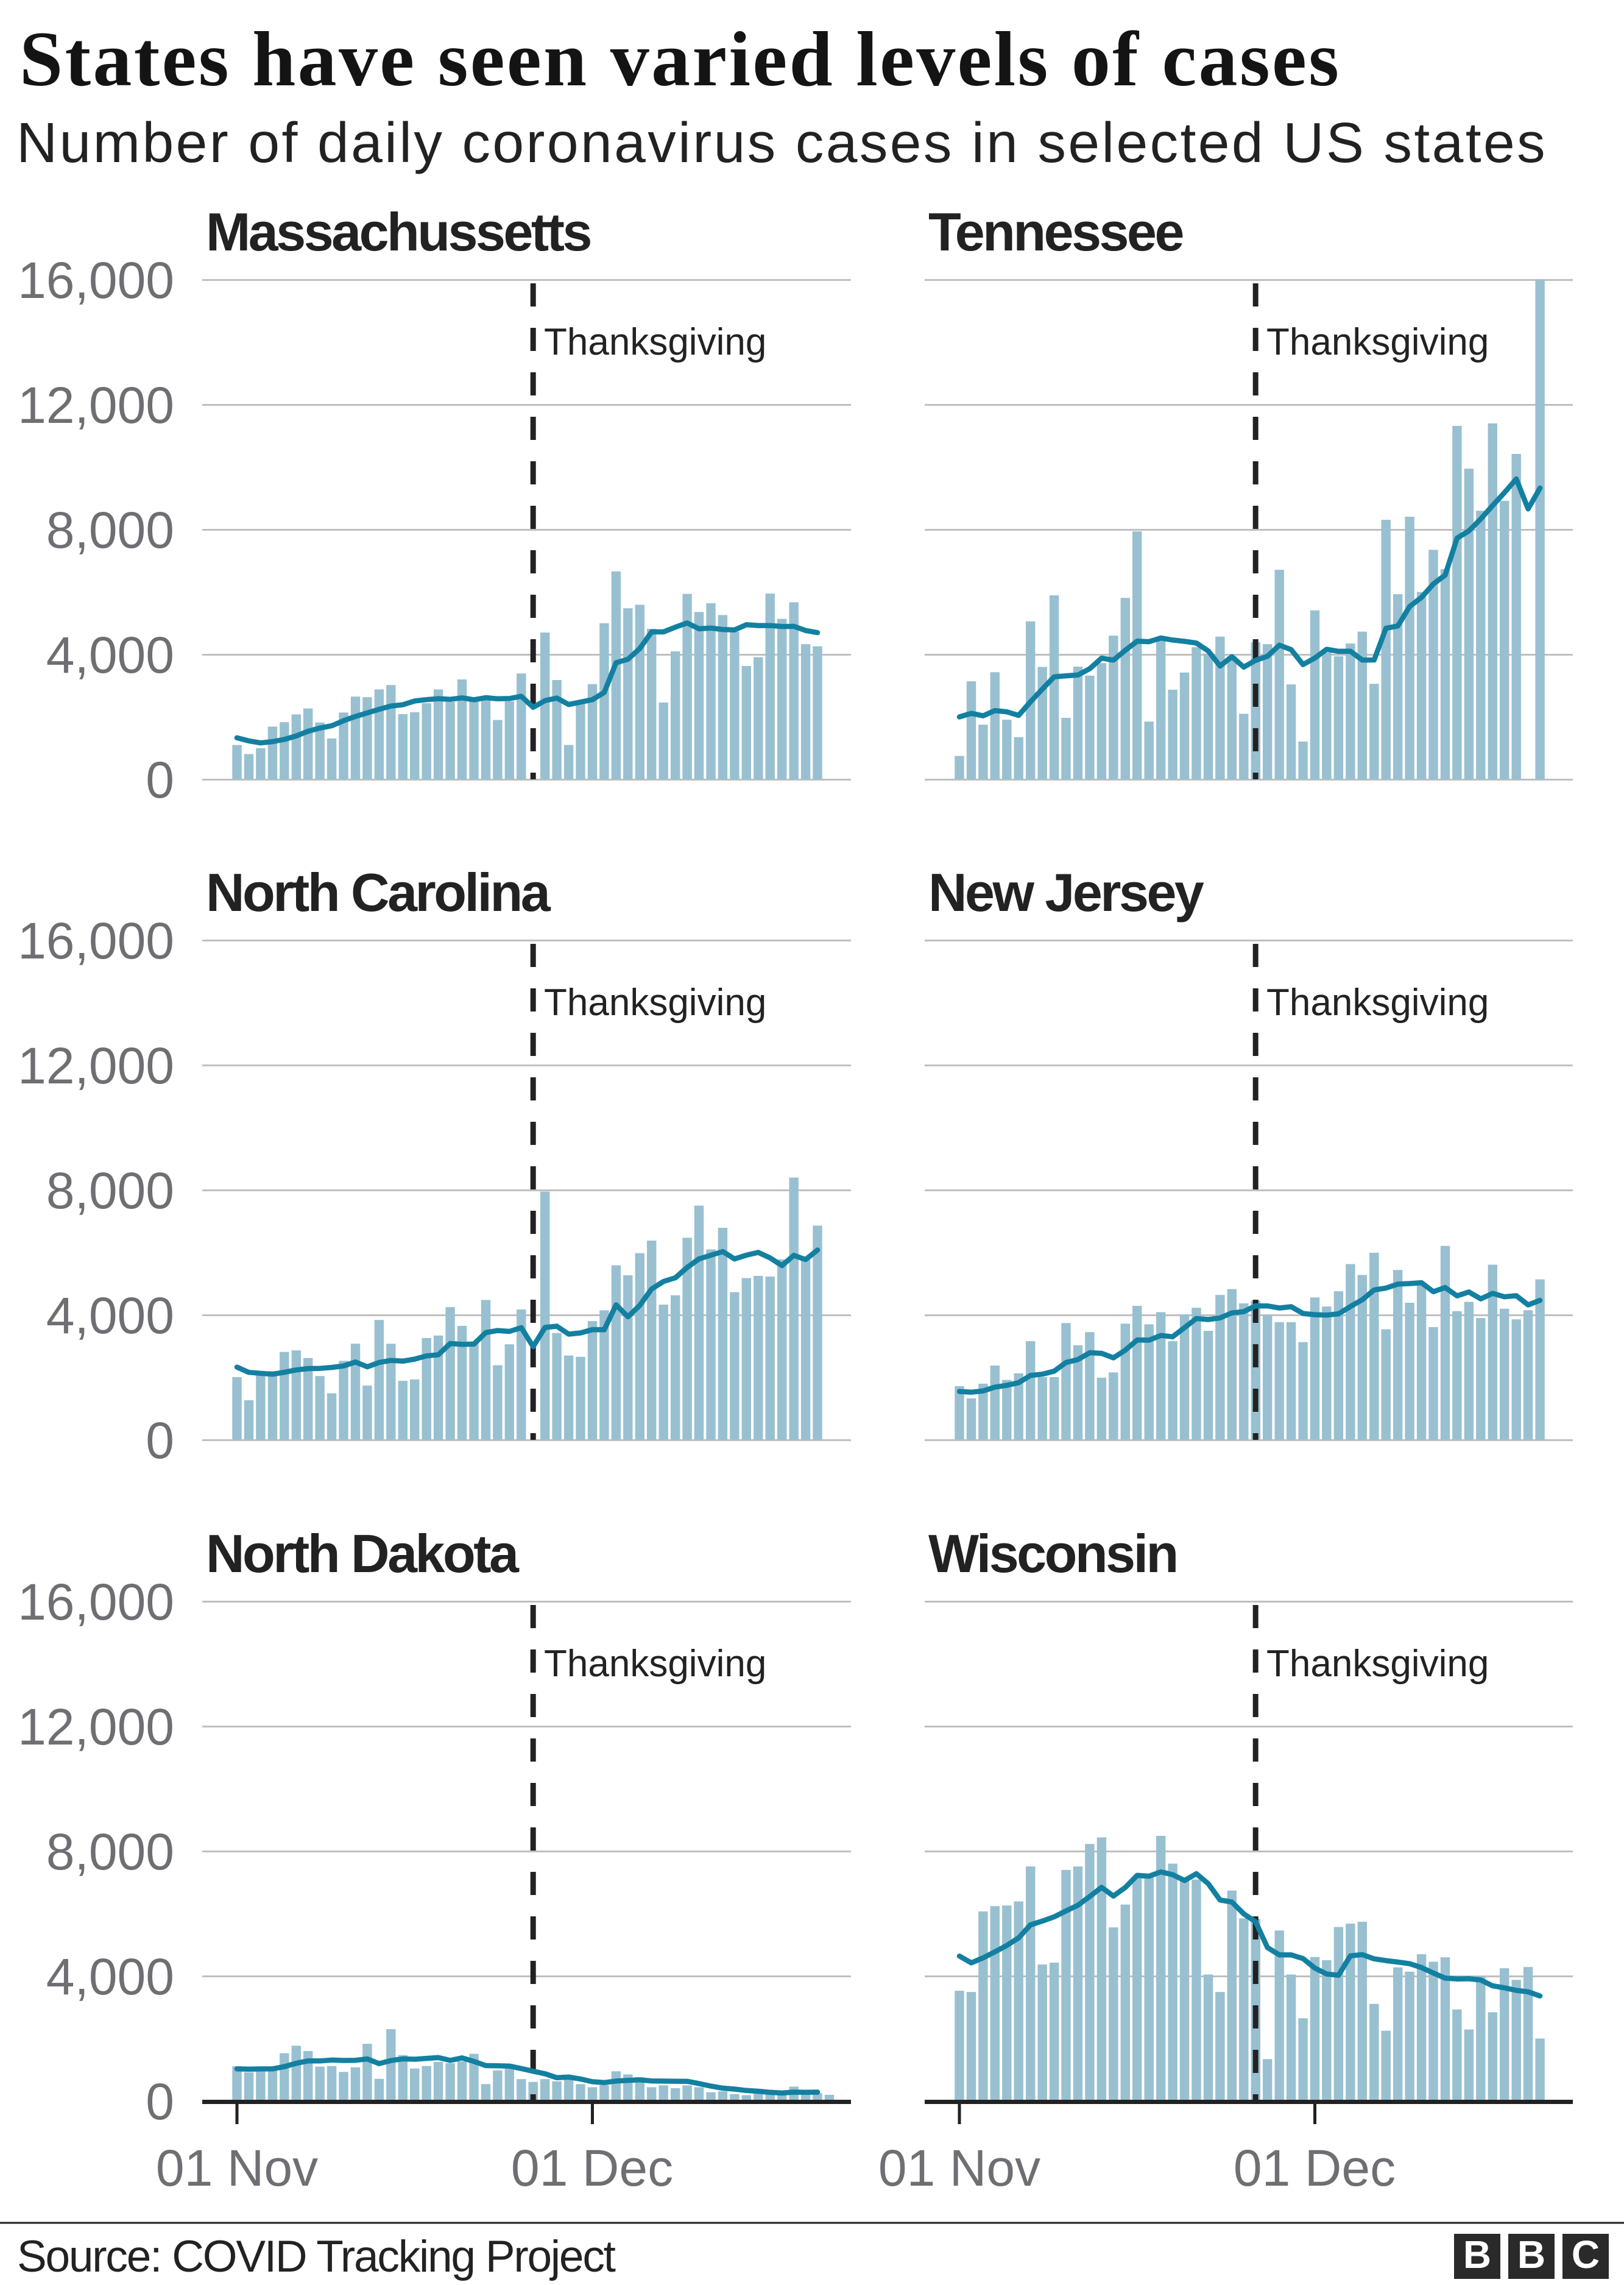 This screenshot has width=1624, height=2285. Describe the element at coordinates (1052, 1553) in the screenshot. I see `svg-text: Wisconsin` at that location.